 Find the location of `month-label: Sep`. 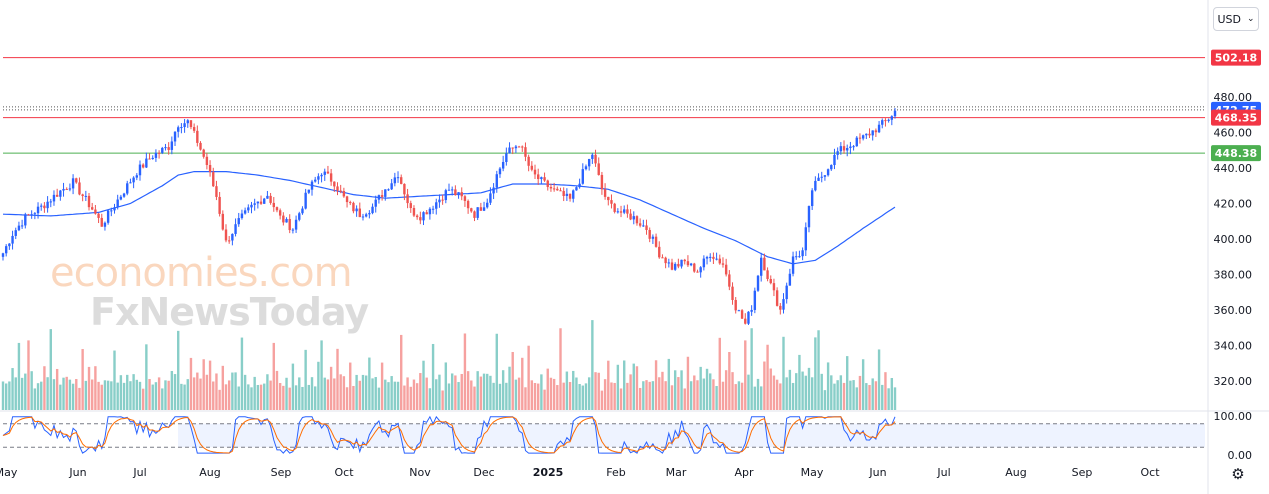

month-label: Sep is located at coordinates (1082, 472).